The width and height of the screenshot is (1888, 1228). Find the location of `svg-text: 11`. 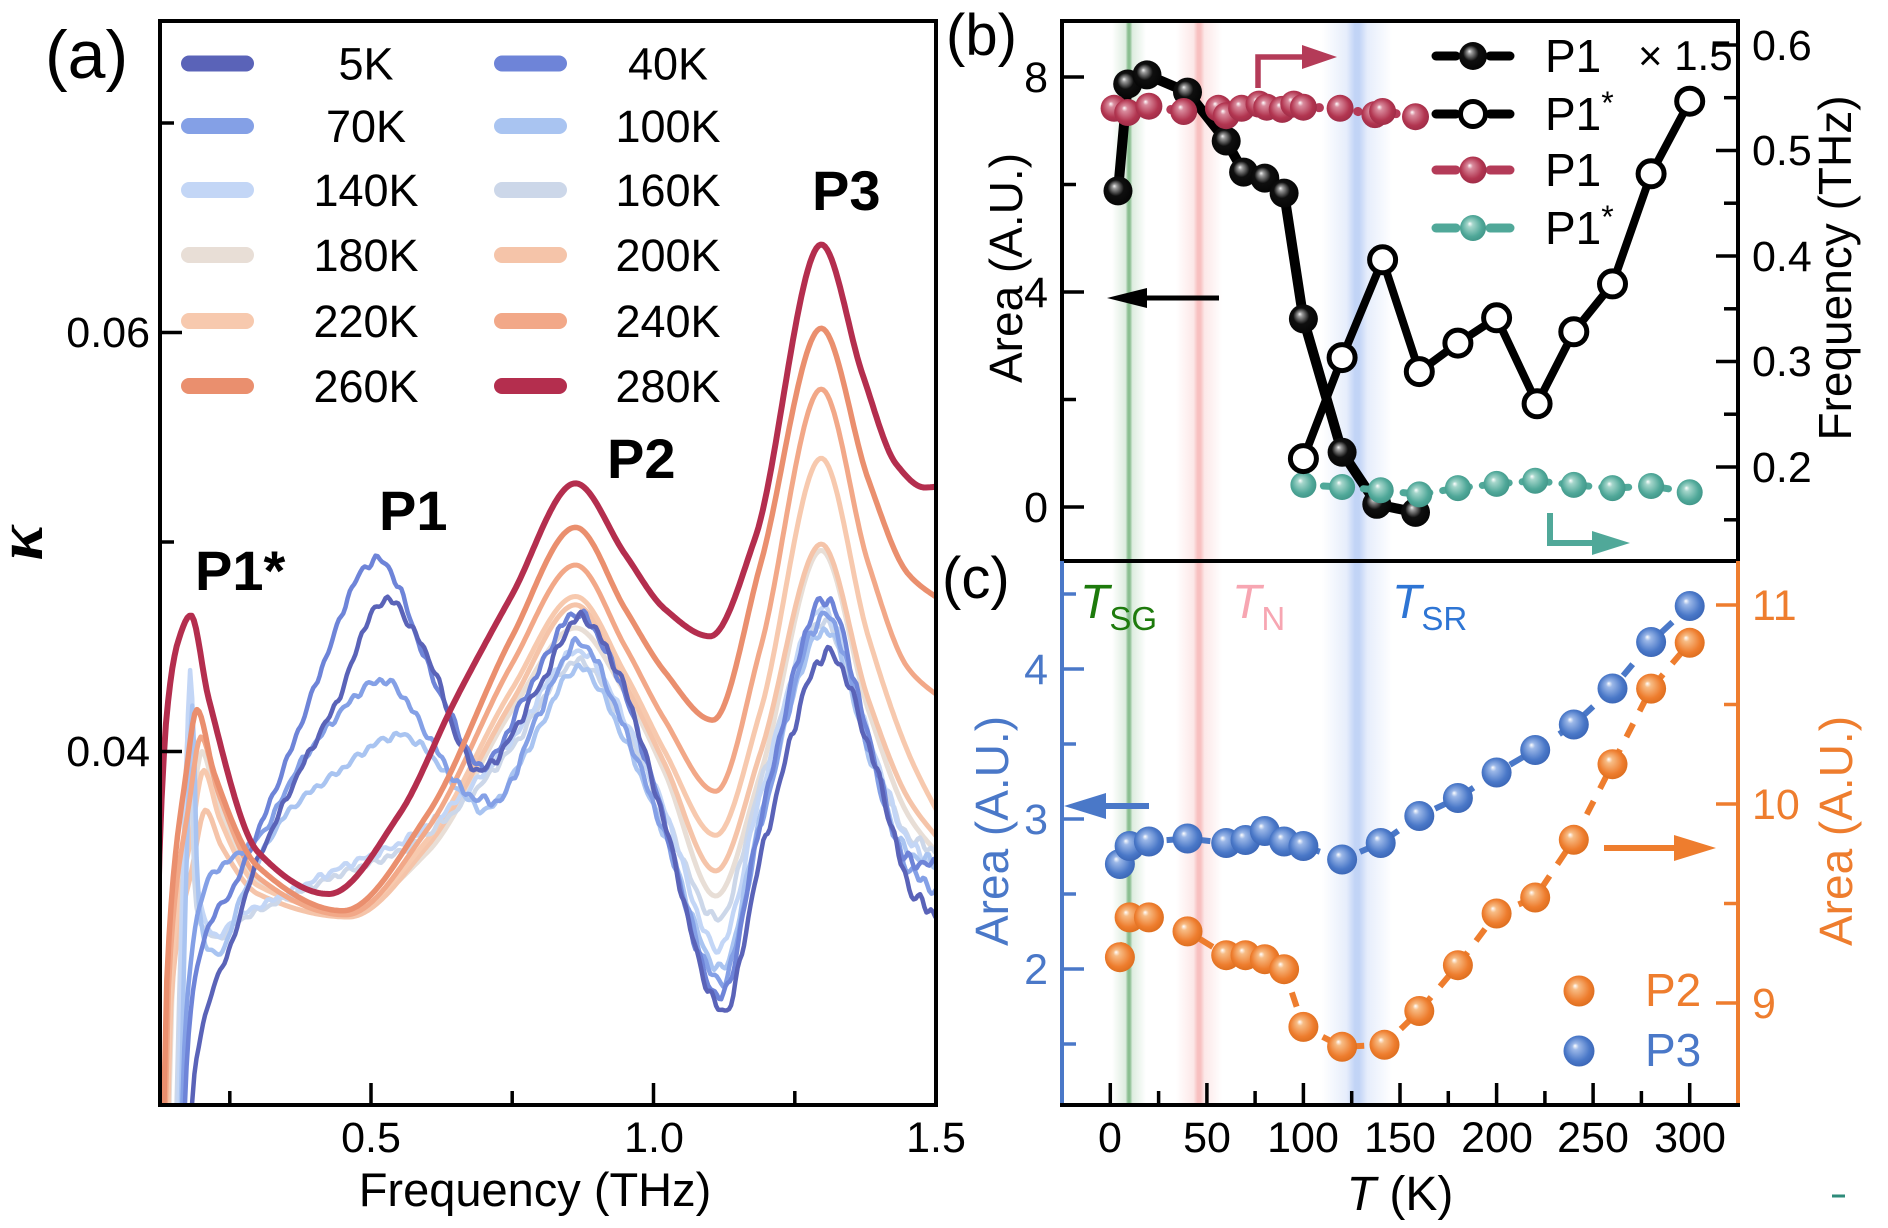

svg-text: 11 is located at coordinates (1774, 606).